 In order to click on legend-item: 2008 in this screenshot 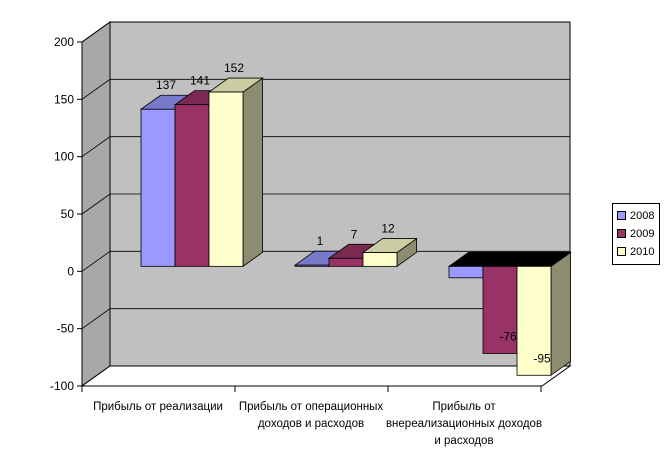, I will do `click(635, 216)`.